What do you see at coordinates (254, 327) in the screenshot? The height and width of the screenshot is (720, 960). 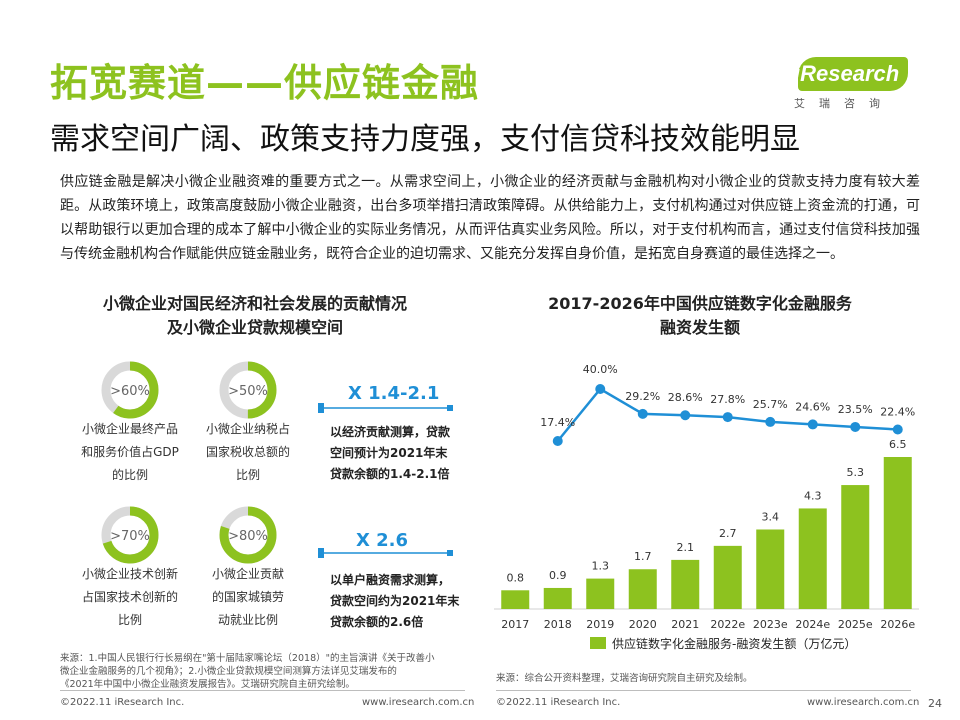 I see `left-title-line2: 及小微企业贷款规模空间` at bounding box center [254, 327].